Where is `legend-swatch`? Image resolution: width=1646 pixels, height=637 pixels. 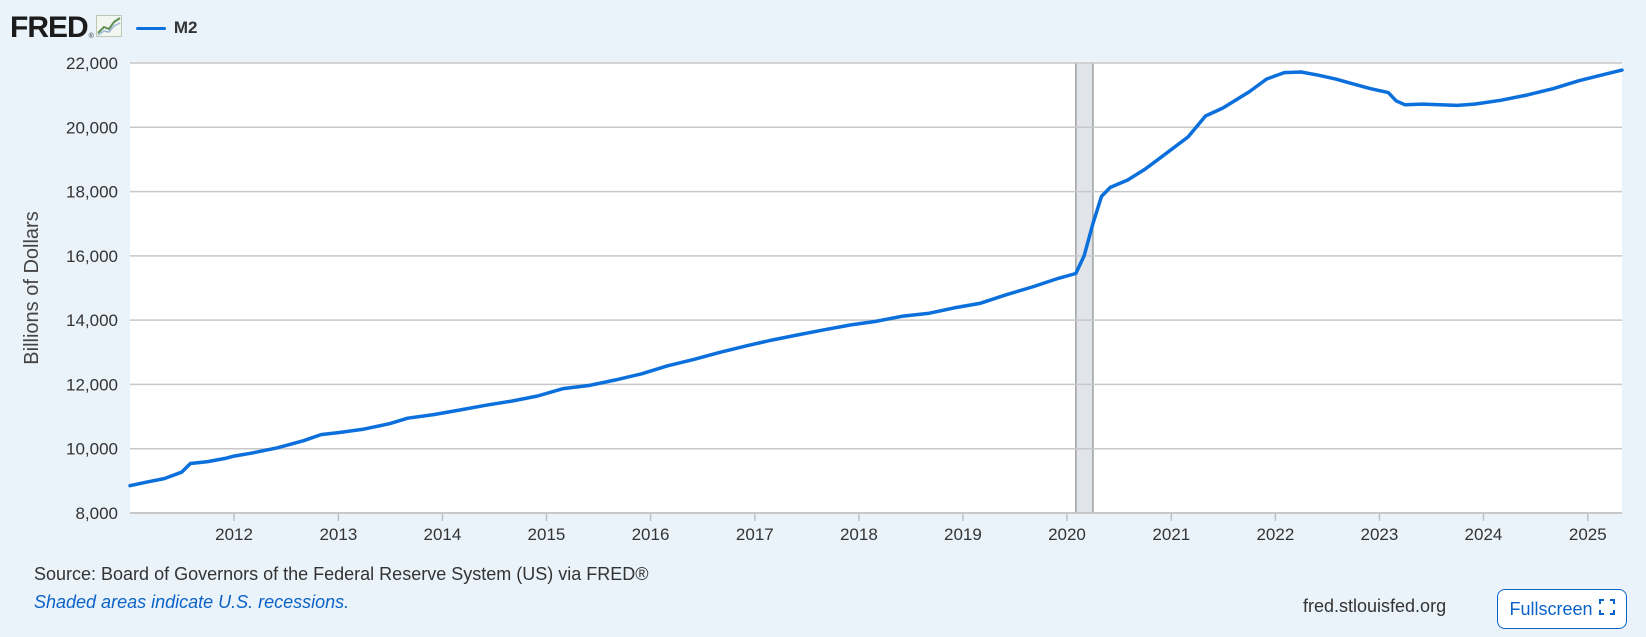
legend-swatch is located at coordinates (150, 28).